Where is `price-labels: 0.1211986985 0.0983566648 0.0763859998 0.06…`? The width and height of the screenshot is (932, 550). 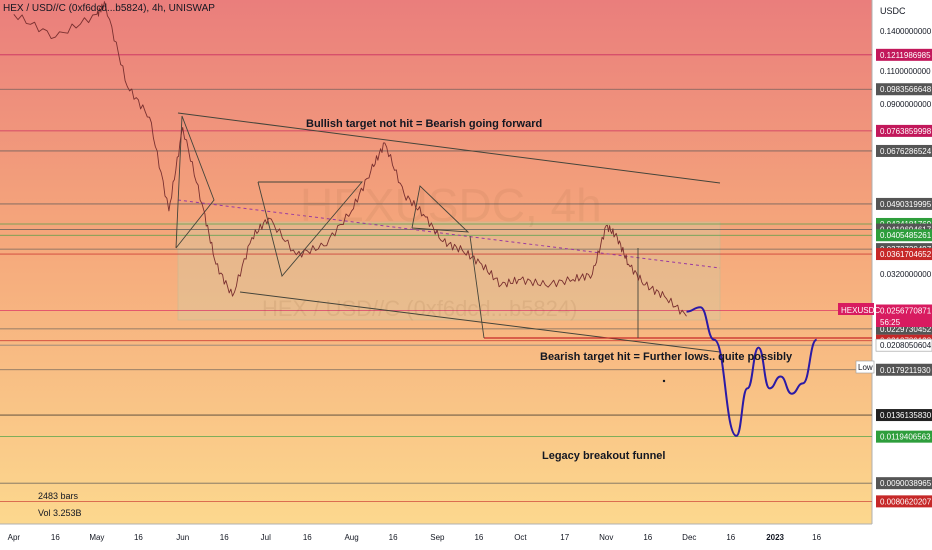 price-labels: 0.1211986985 0.0983566648 0.0763859998 0.06… is located at coordinates (903, 278).